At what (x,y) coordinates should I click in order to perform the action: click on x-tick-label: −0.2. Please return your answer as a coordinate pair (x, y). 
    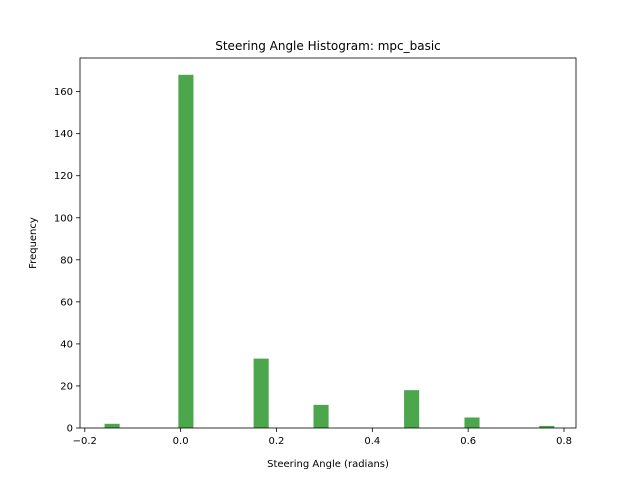
    Looking at the image, I should click on (85, 441).